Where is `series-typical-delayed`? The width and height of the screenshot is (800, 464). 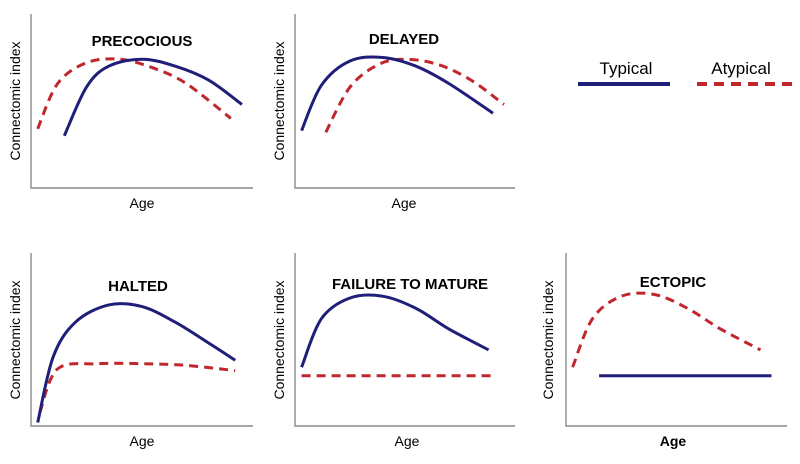 series-typical-delayed is located at coordinates (397, 93).